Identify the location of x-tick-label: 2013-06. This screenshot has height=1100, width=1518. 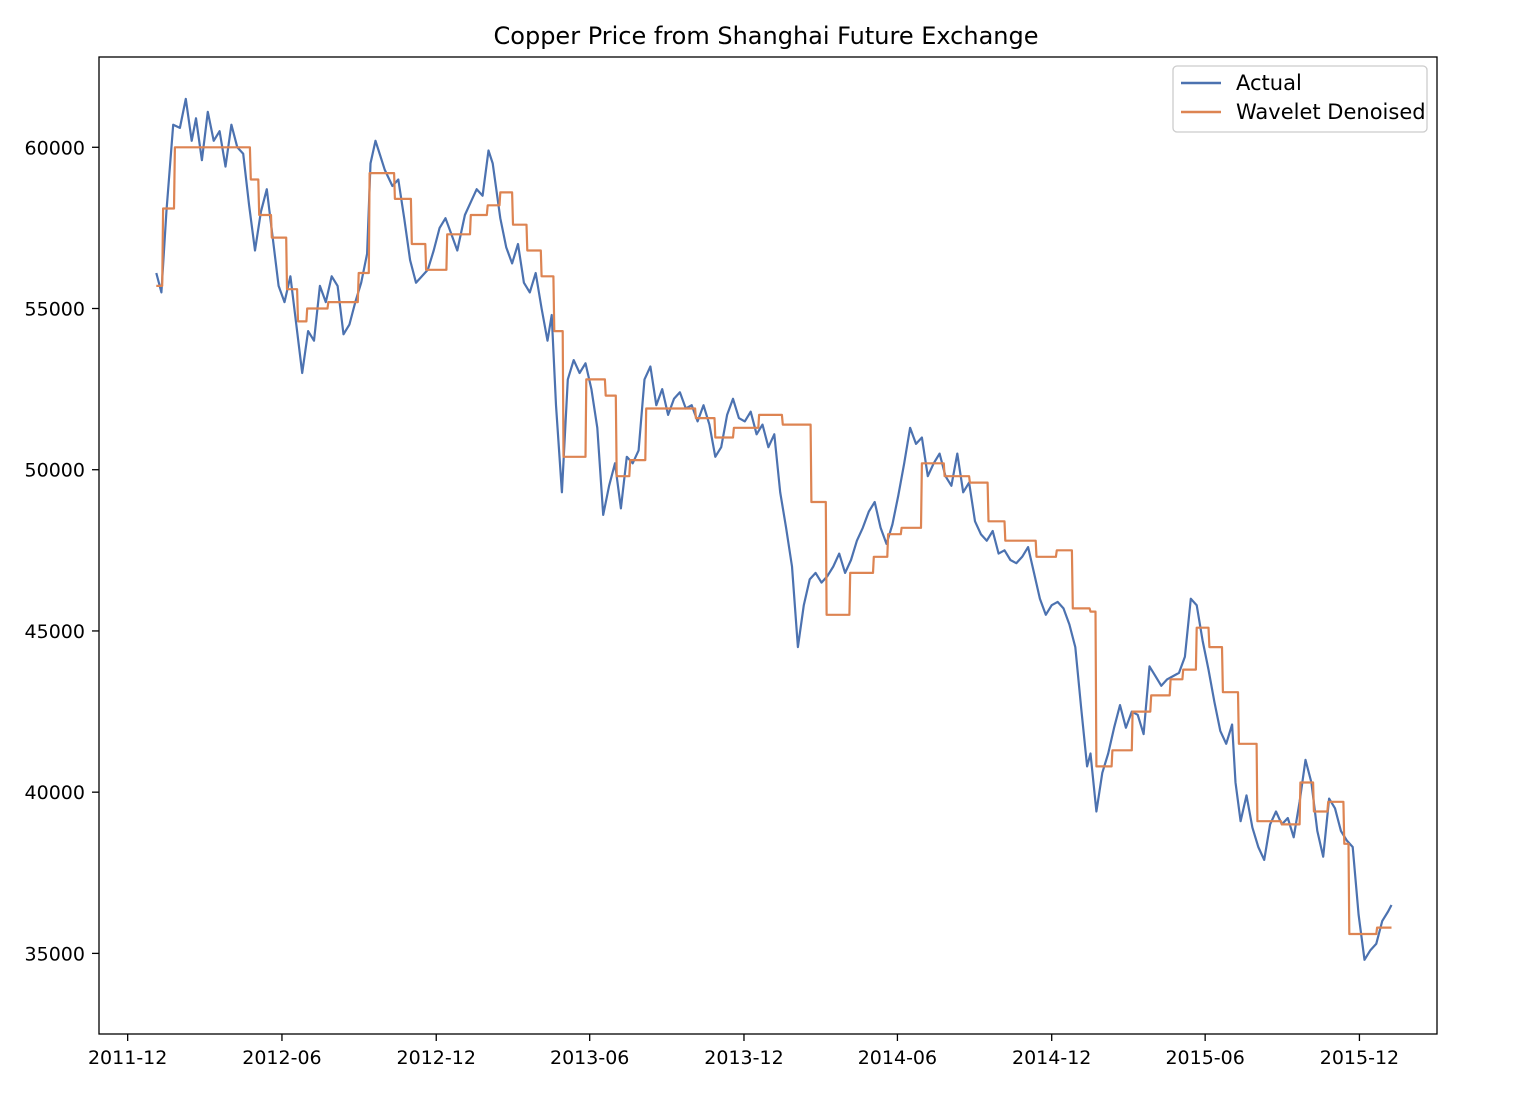
(589, 1058).